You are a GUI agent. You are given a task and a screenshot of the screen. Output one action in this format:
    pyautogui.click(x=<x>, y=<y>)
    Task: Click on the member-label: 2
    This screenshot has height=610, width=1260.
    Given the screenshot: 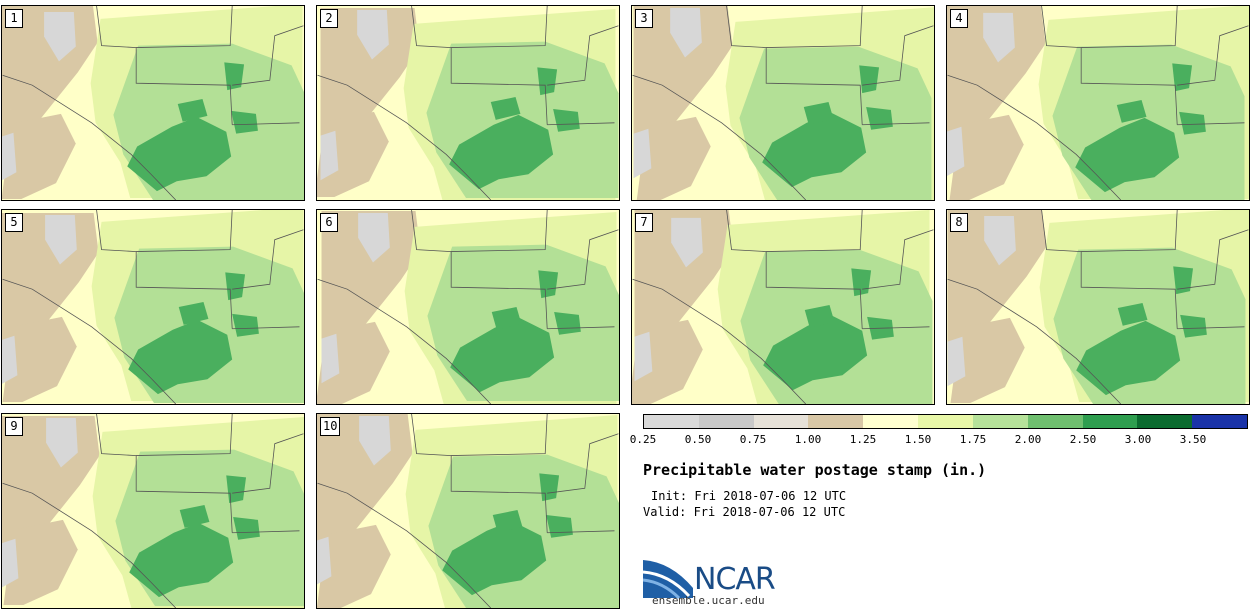 What is the action you would take?
    pyautogui.click(x=329, y=18)
    